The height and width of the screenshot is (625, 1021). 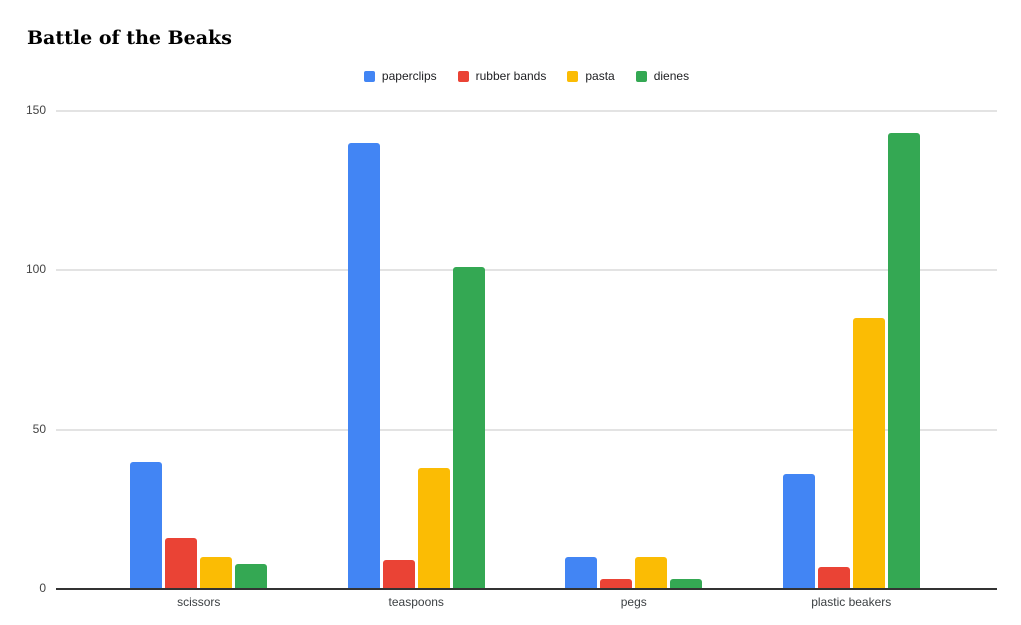 I want to click on bar-paperclips-plastic-beakers, so click(x=798, y=531).